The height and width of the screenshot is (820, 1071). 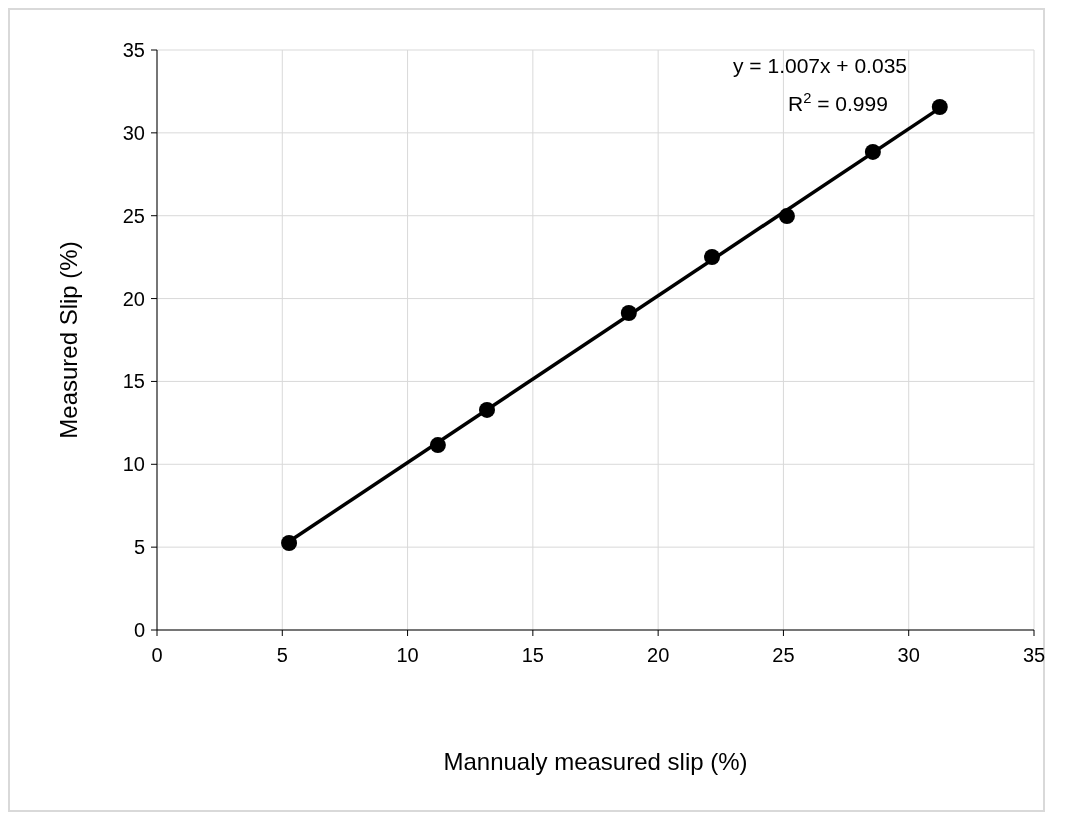 What do you see at coordinates (139, 630) in the screenshot?
I see `y-tick-label: 0` at bounding box center [139, 630].